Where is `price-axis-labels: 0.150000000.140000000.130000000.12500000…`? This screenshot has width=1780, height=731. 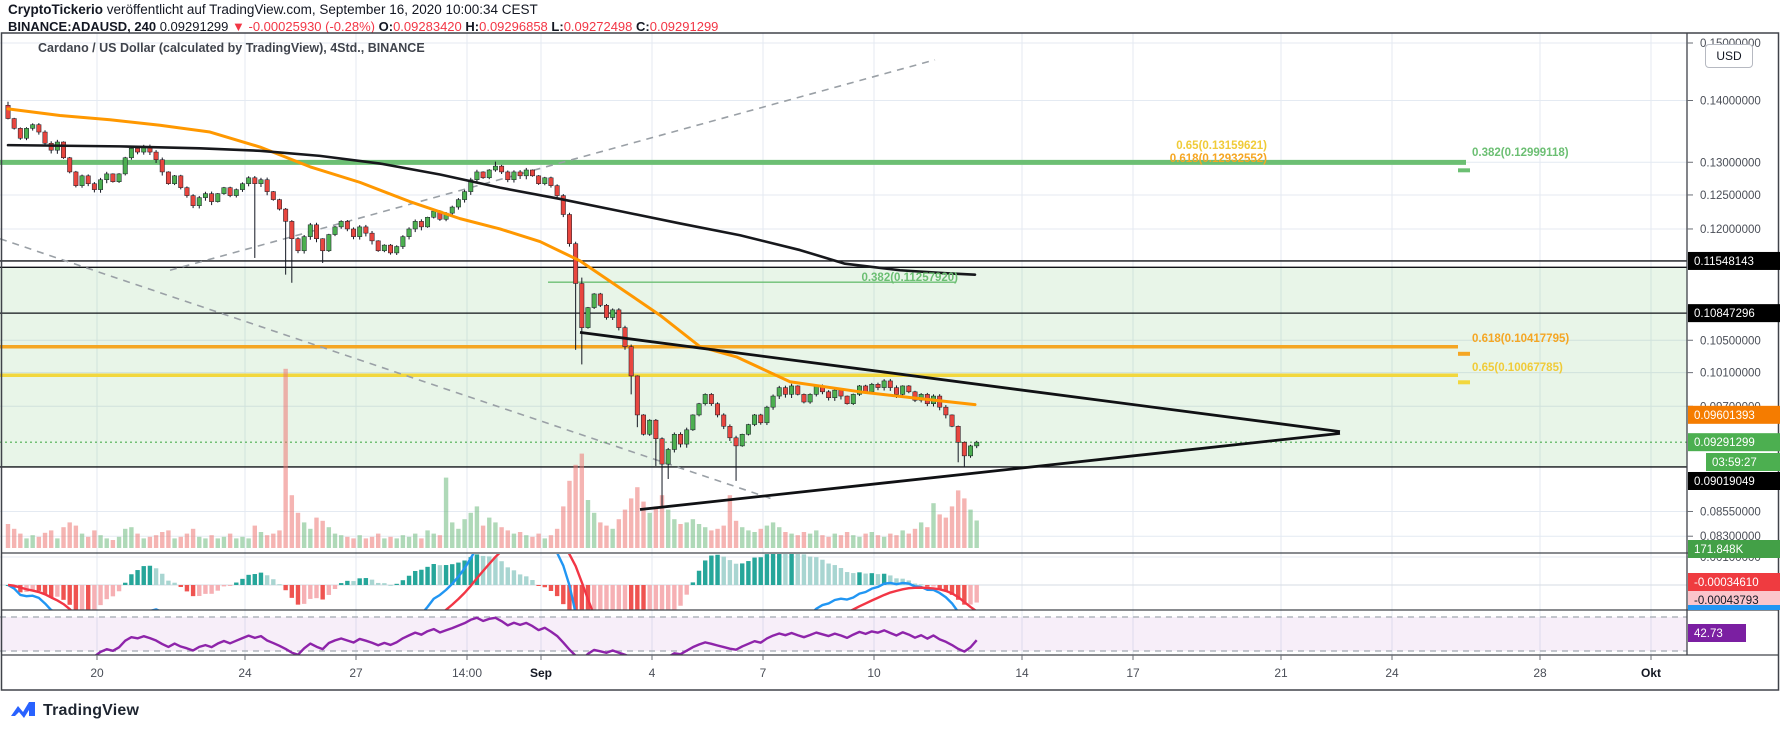 price-axis-labels: 0.150000000.140000000.130000000.12500000… is located at coordinates (1724, 301).